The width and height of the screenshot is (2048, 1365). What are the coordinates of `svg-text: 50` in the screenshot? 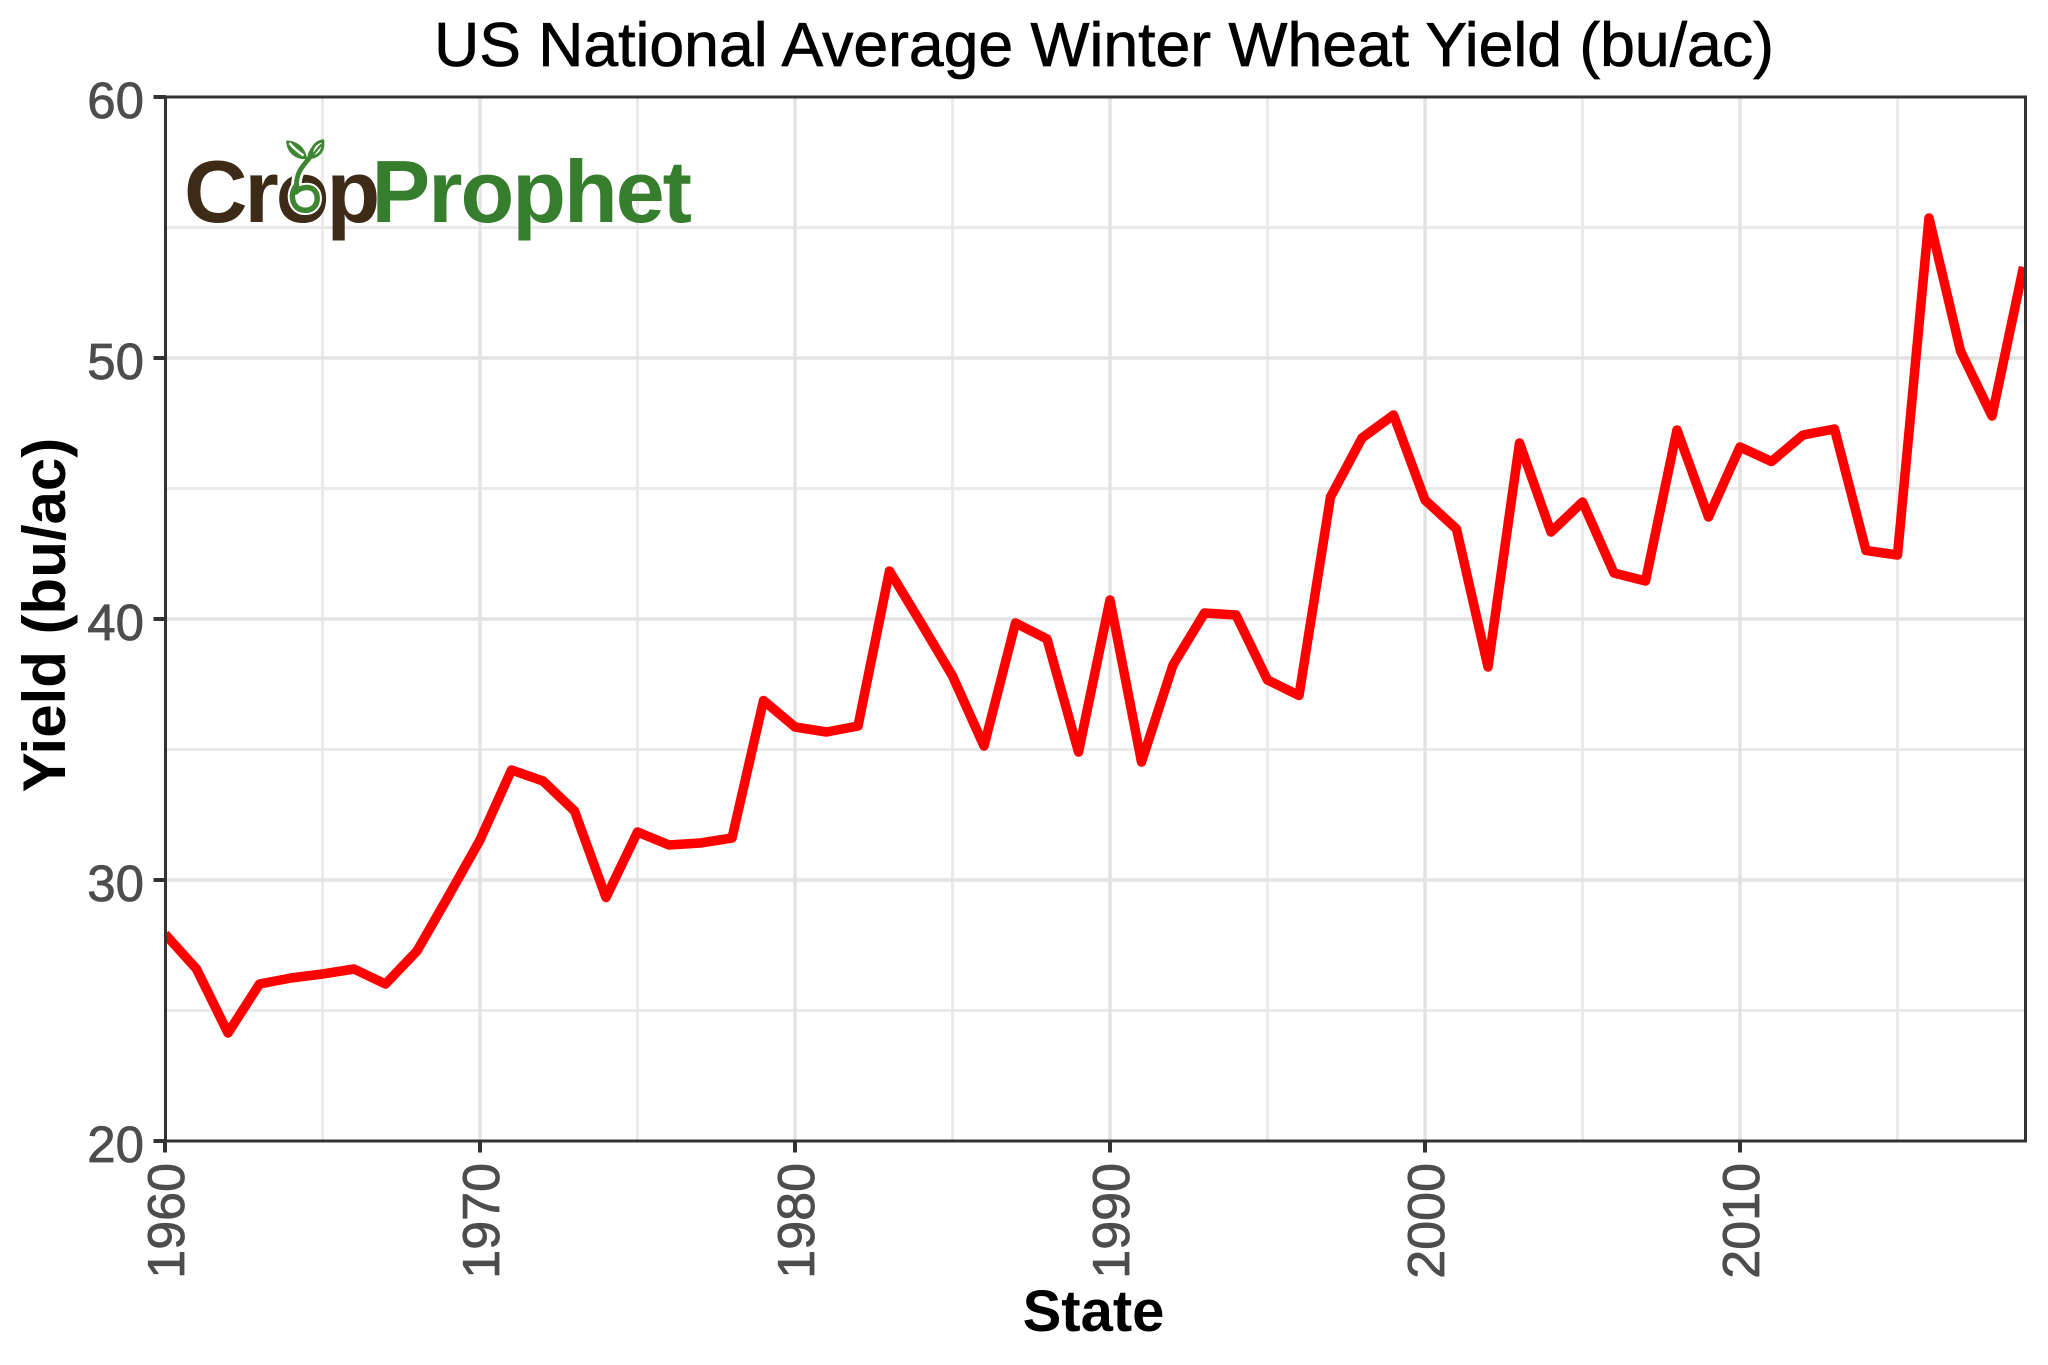 It's located at (115, 361).